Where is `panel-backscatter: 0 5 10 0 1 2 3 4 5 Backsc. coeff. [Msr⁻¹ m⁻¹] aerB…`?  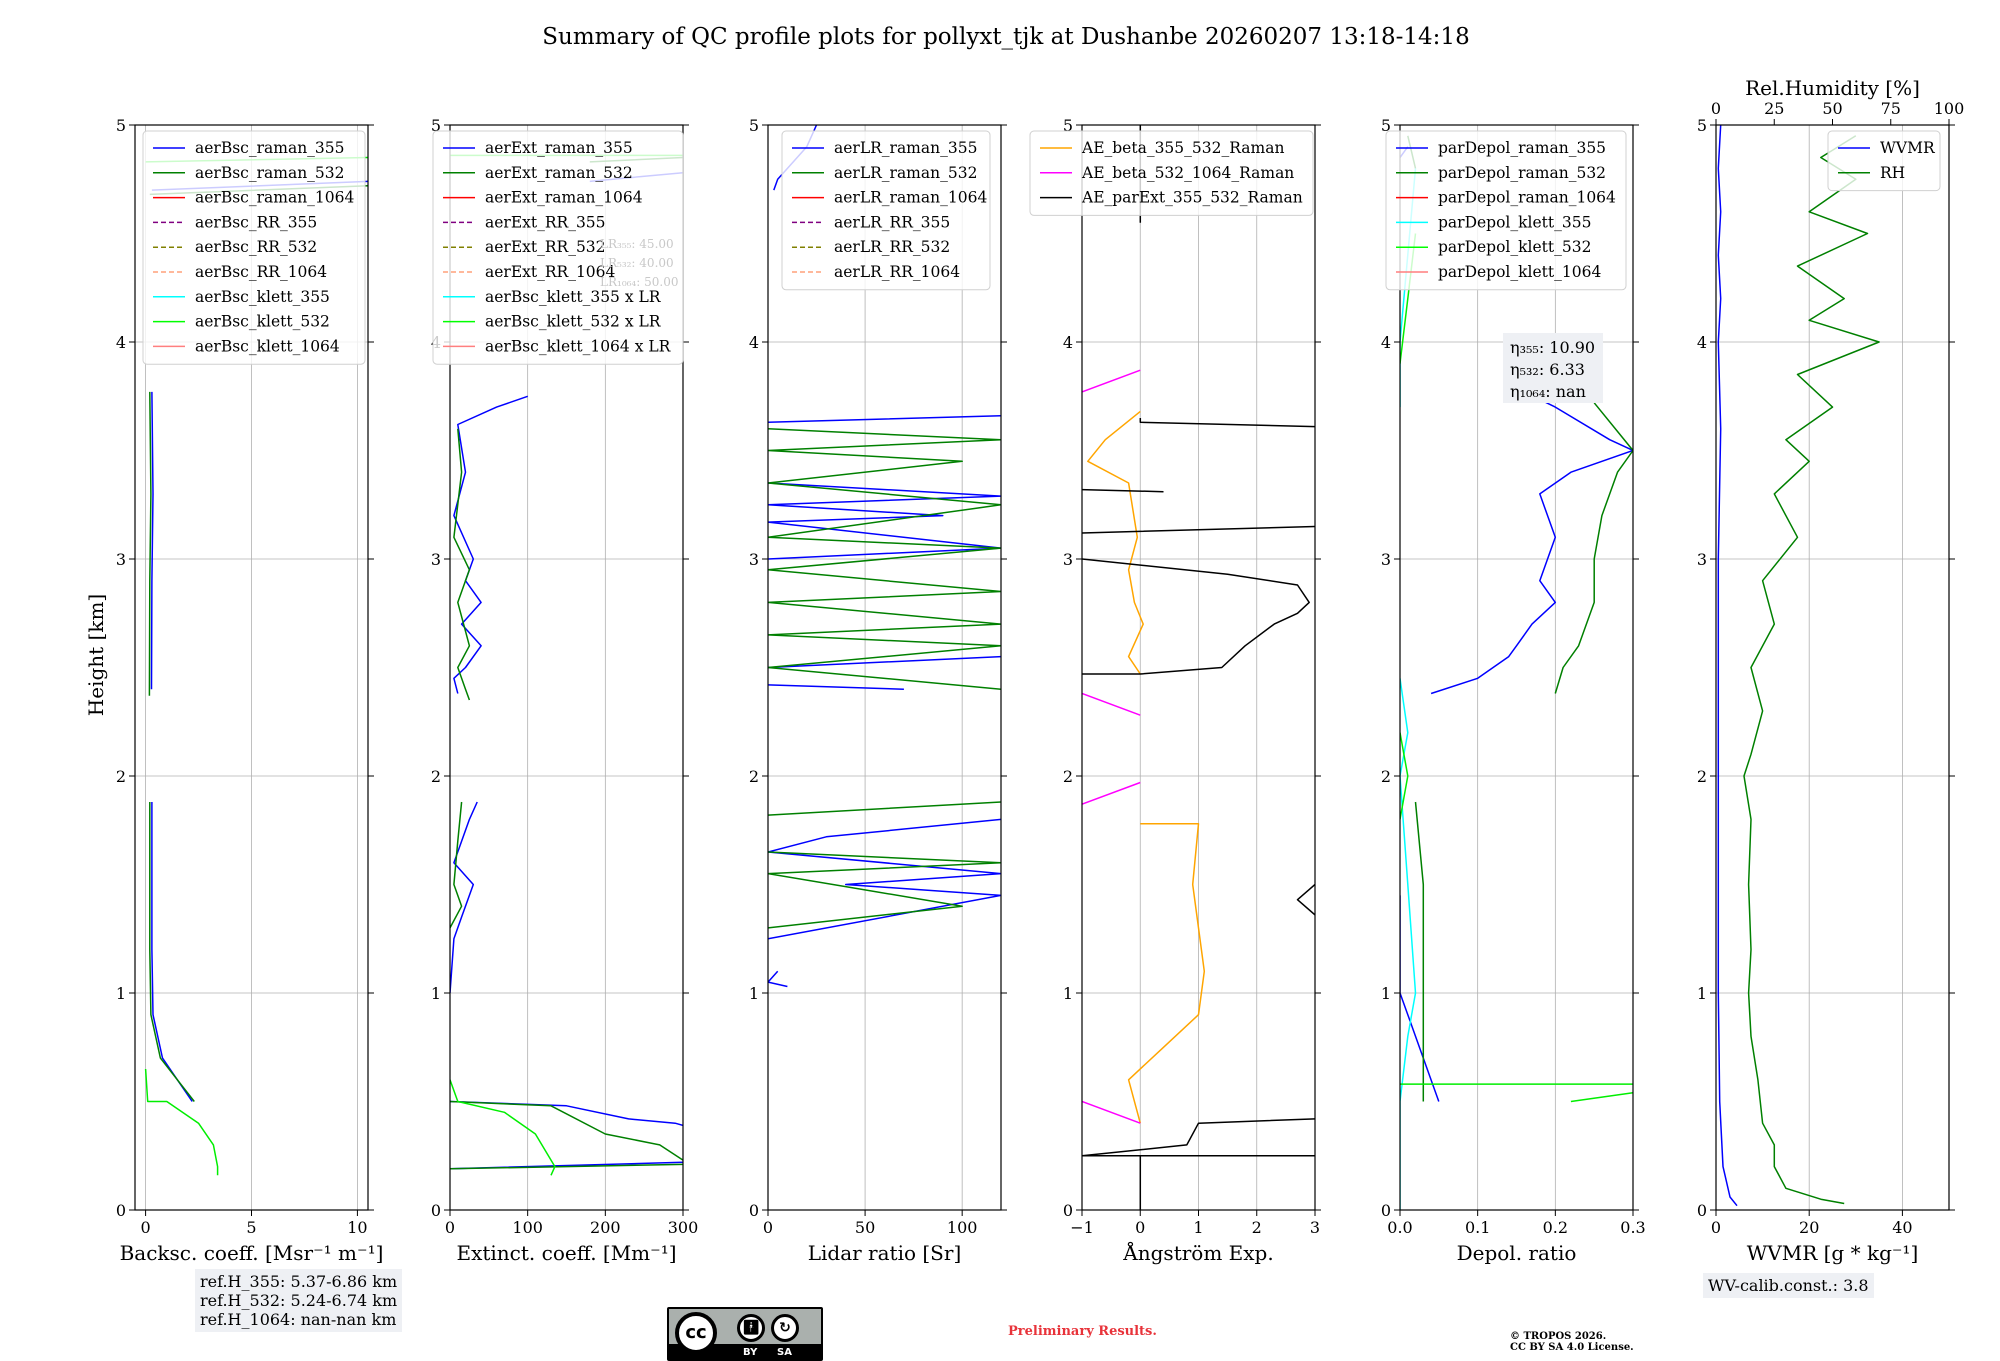 panel-backscatter: 0 5 10 0 1 2 3 4 5 Backsc. coeff. [Msr⁻¹ m⁻¹] aerB… is located at coordinates (250, 690).